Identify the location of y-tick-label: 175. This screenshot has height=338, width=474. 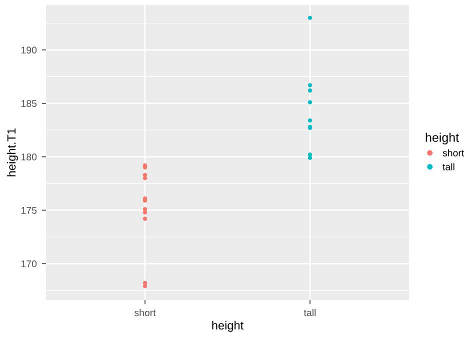
(29, 210).